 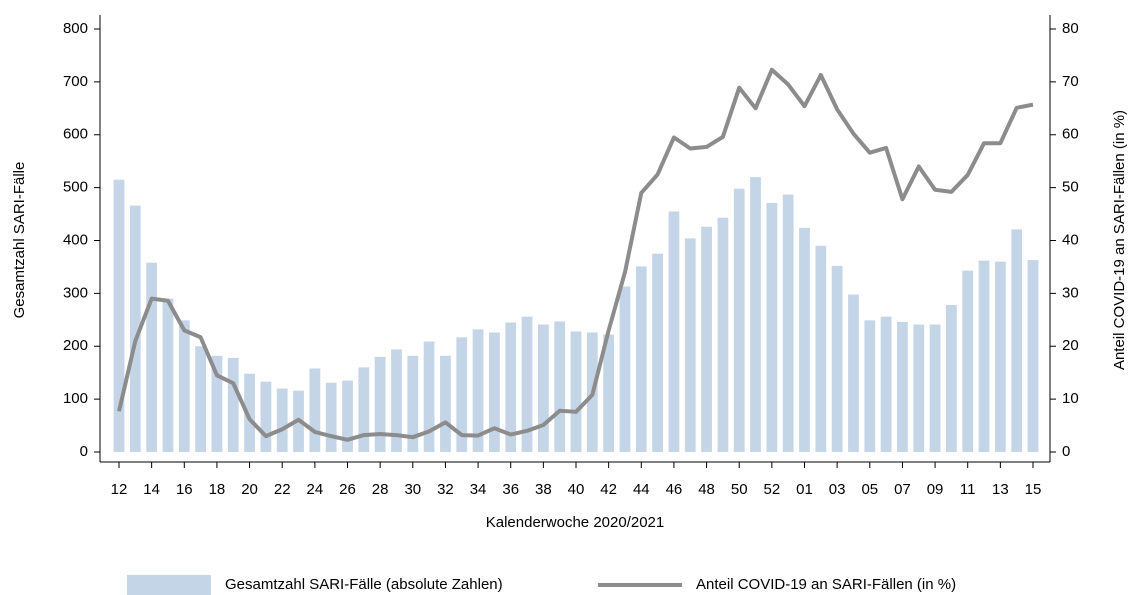 What do you see at coordinates (575, 522) in the screenshot?
I see `x-axis-title: Kalenderwoche 2020/2021` at bounding box center [575, 522].